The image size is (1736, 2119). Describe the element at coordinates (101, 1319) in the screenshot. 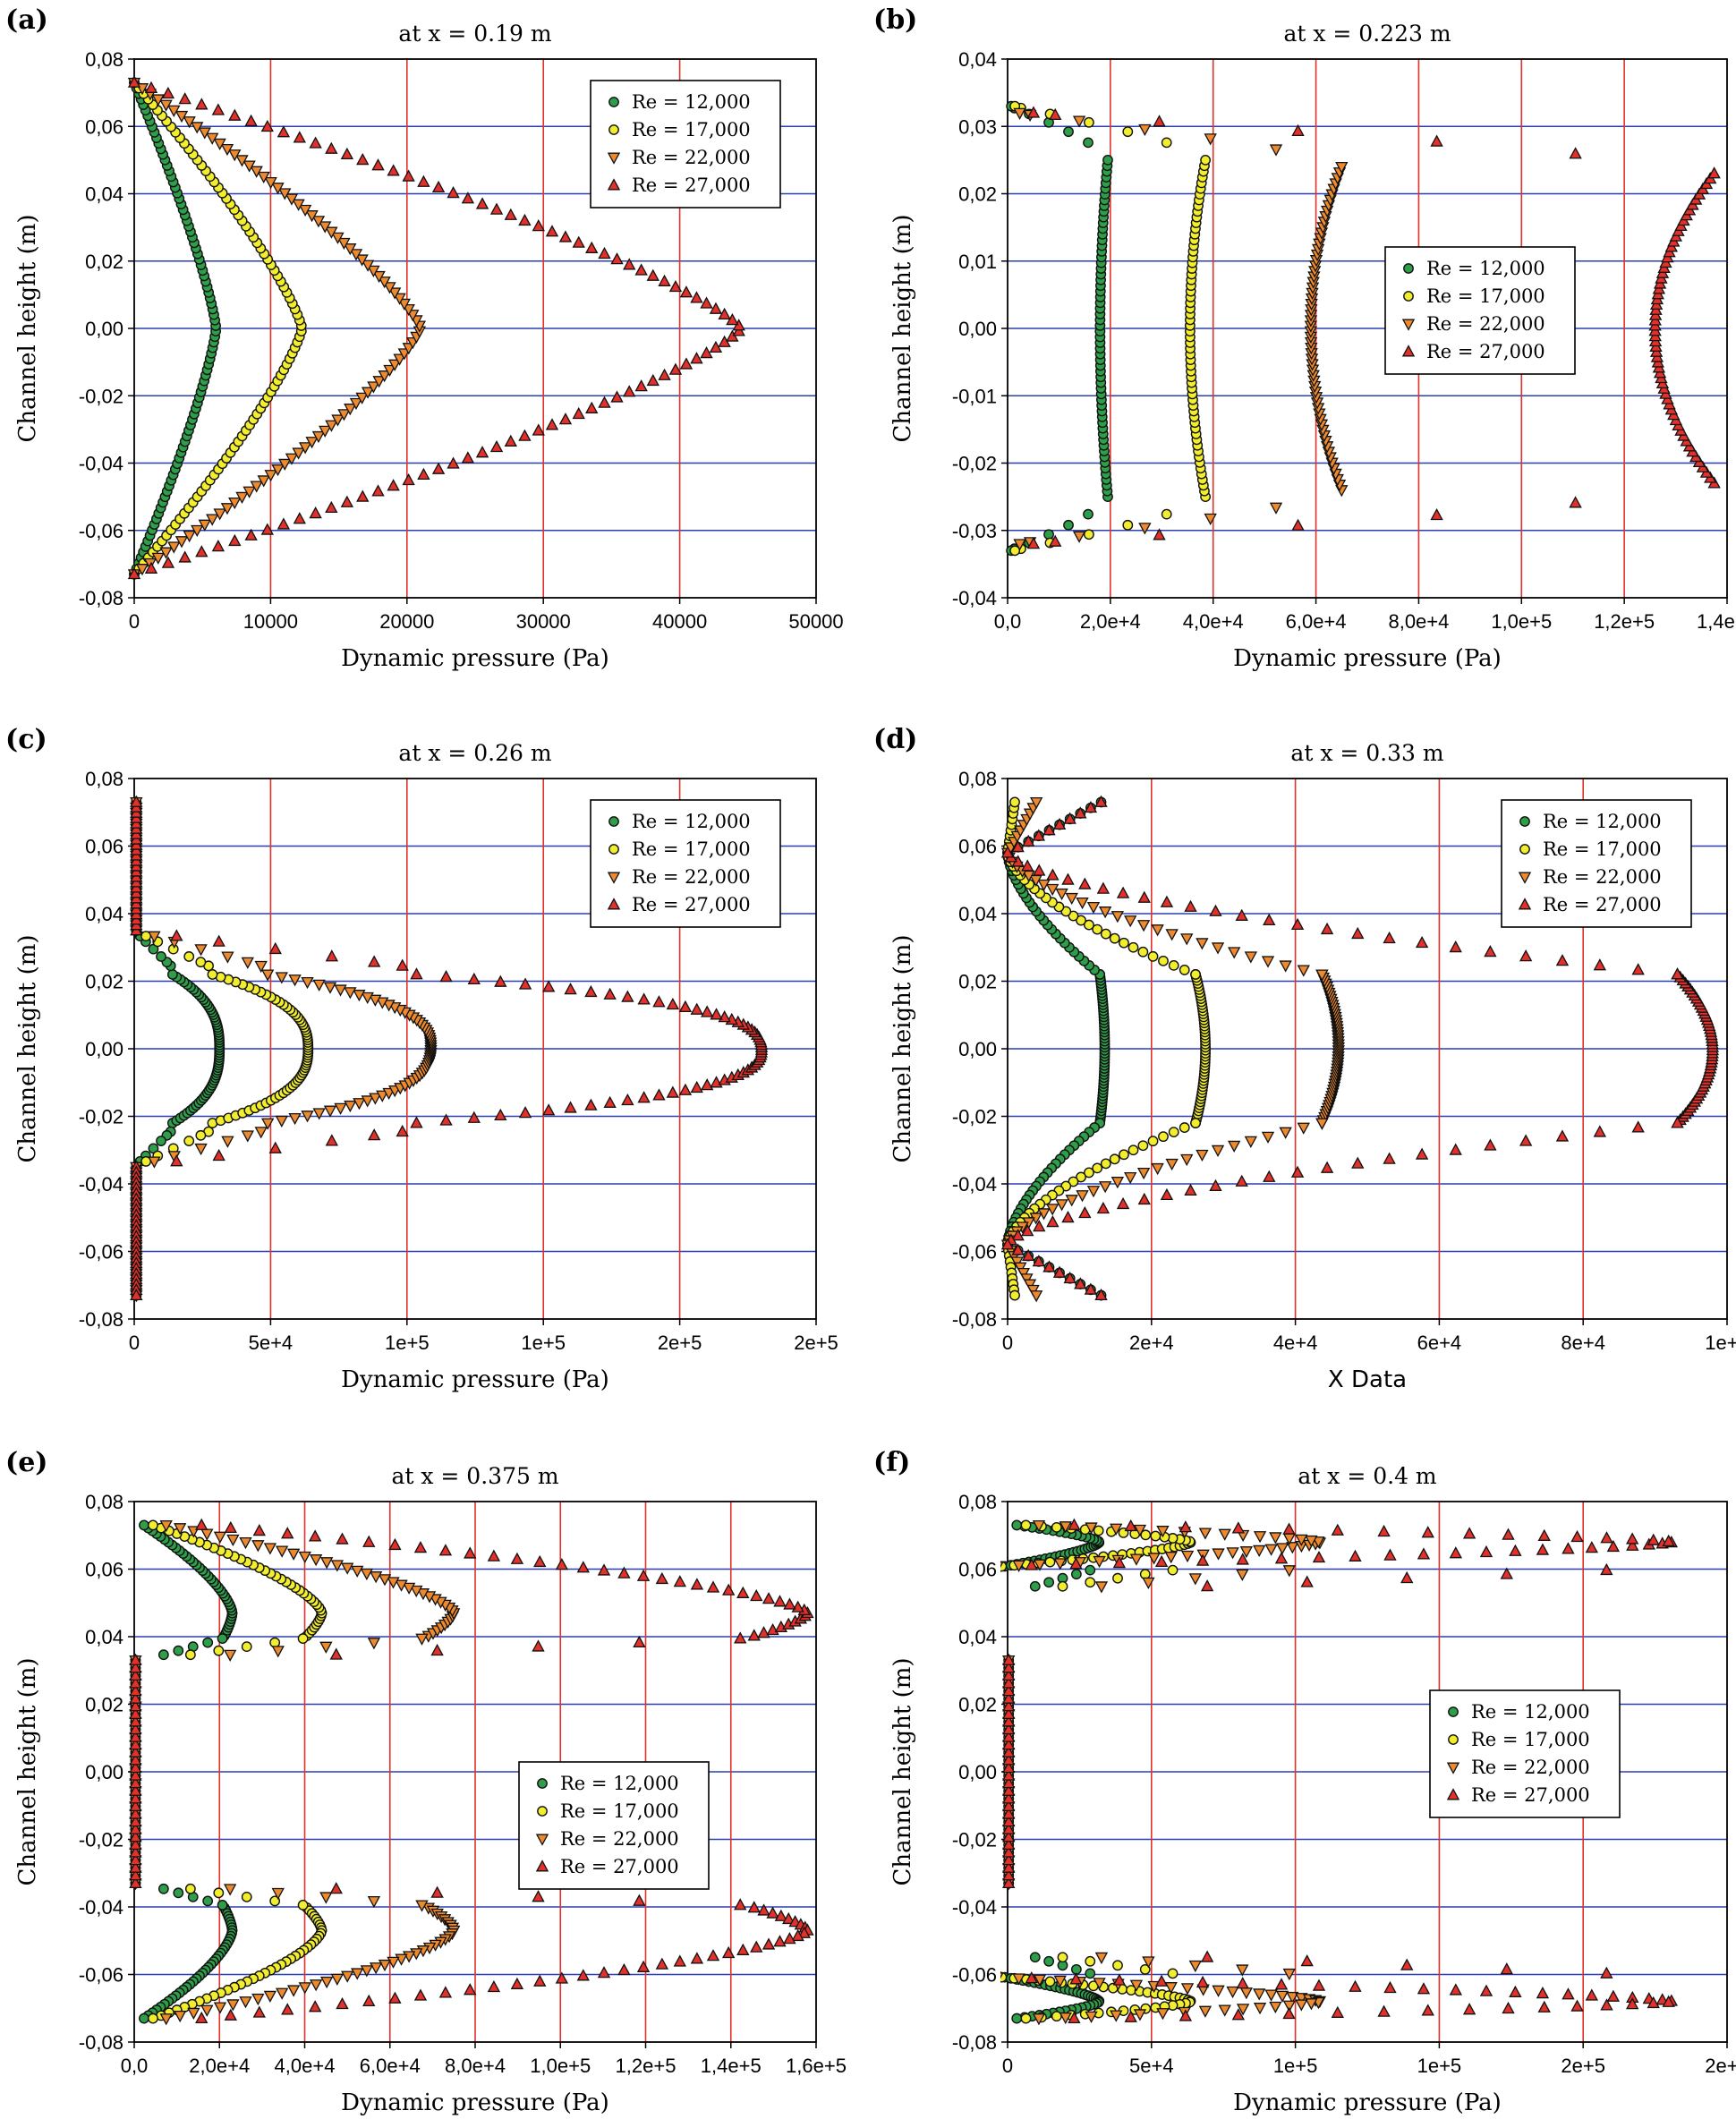

I see `y-tick-label: -0,08` at that location.